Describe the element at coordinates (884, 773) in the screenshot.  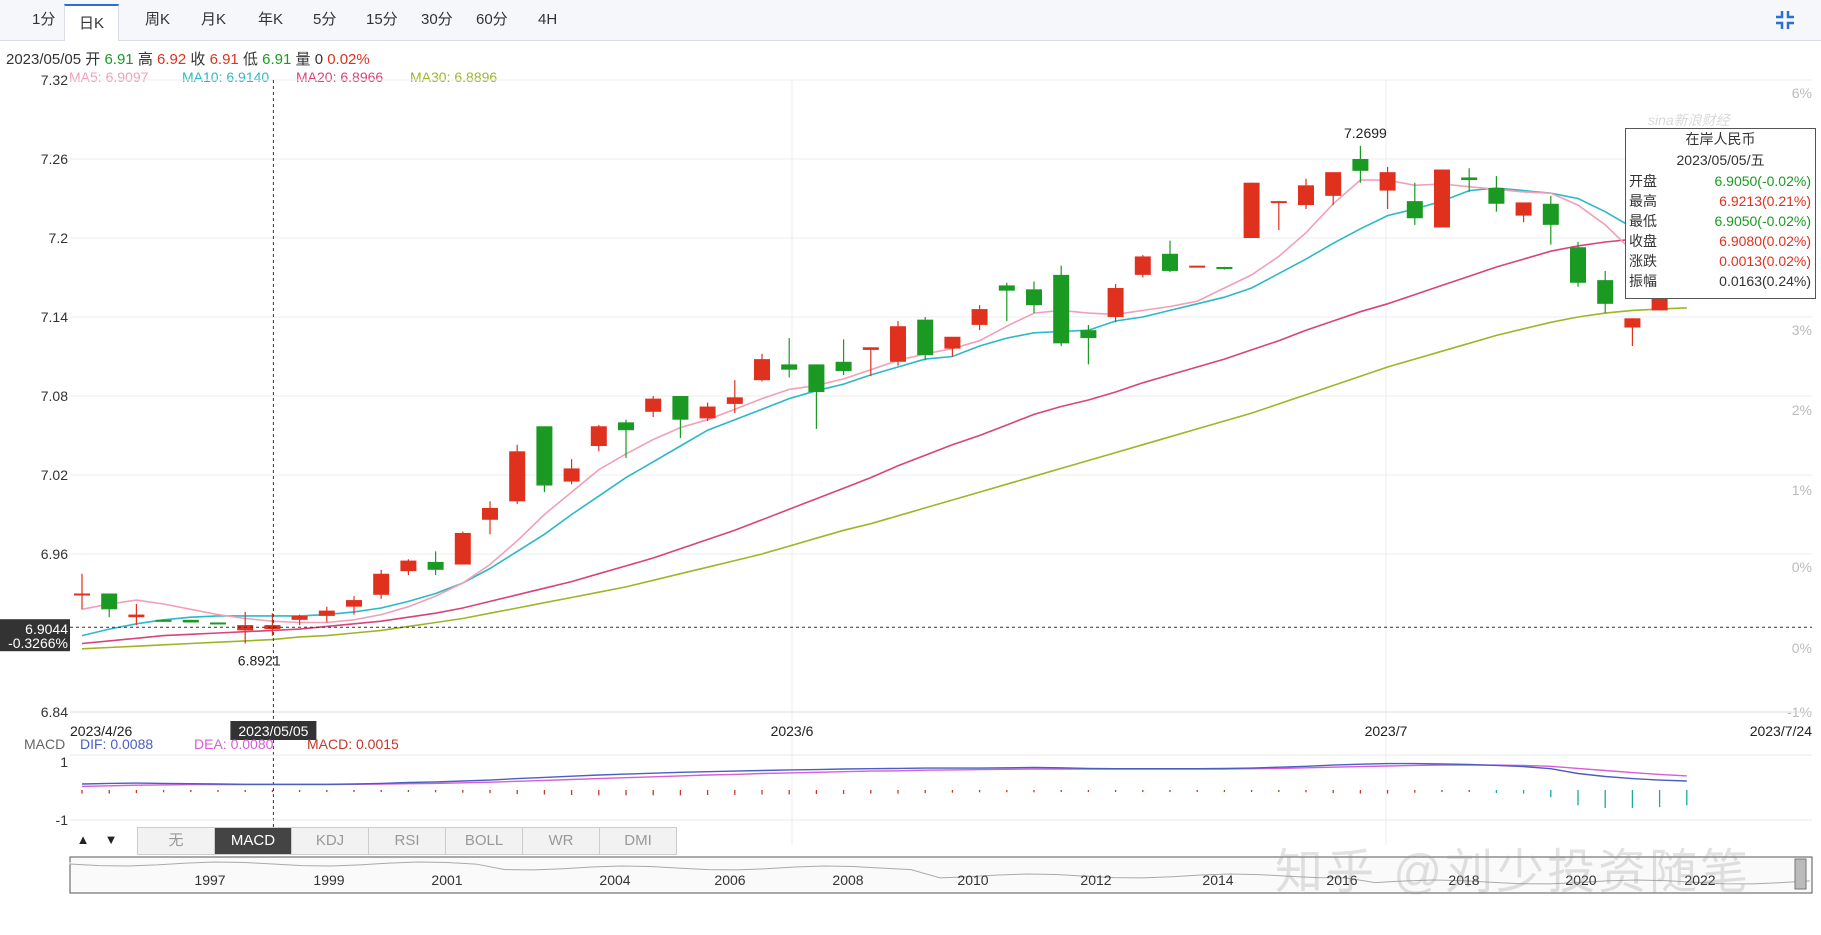
I see `macd-dif-line` at that location.